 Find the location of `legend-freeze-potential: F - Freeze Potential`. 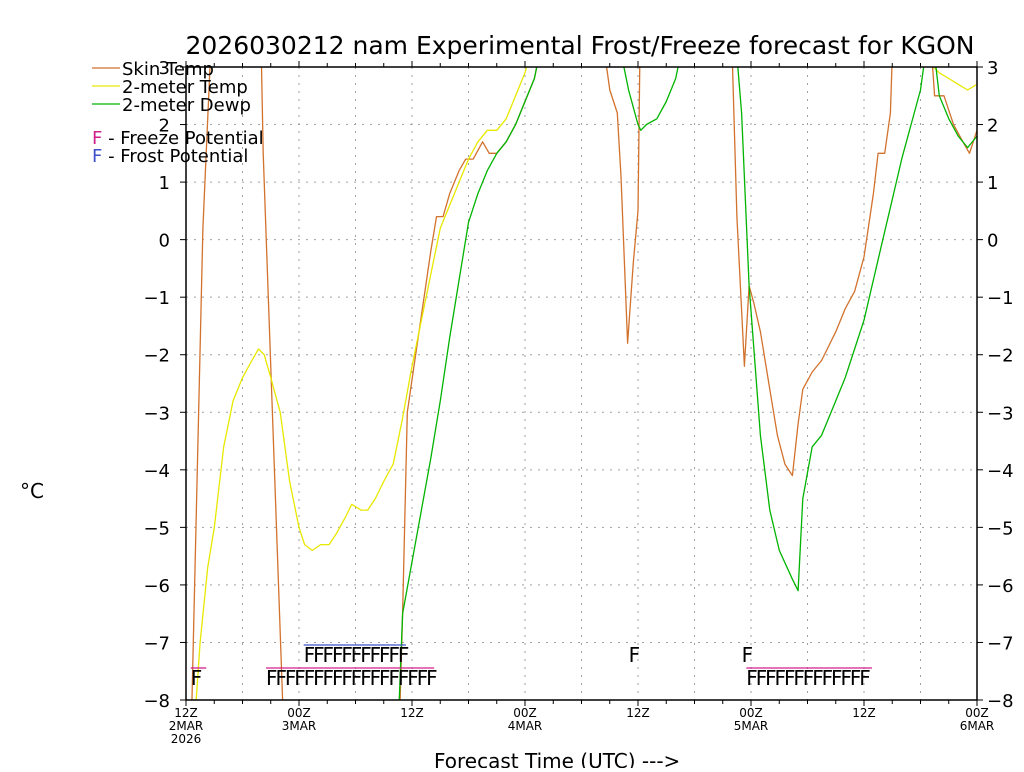

legend-freeze-potential: F - Freeze Potential is located at coordinates (178, 138).